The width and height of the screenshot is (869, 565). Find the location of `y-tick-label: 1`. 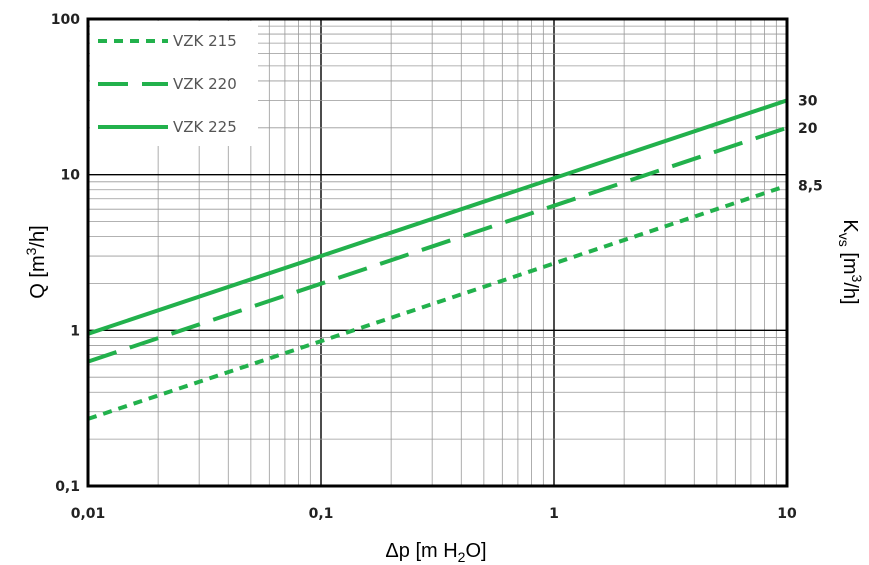

y-tick-label: 1 is located at coordinates (75, 331).